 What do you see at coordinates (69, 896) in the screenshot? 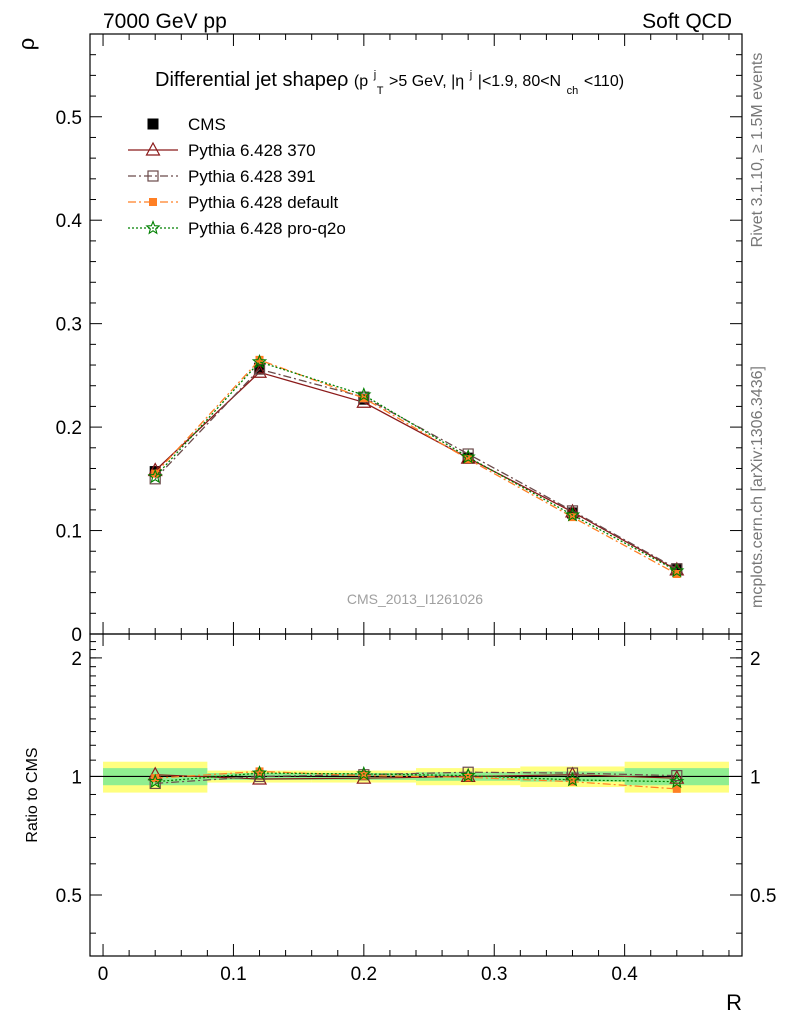
I see `ratio-y-tick-label: 0.5` at bounding box center [69, 896].